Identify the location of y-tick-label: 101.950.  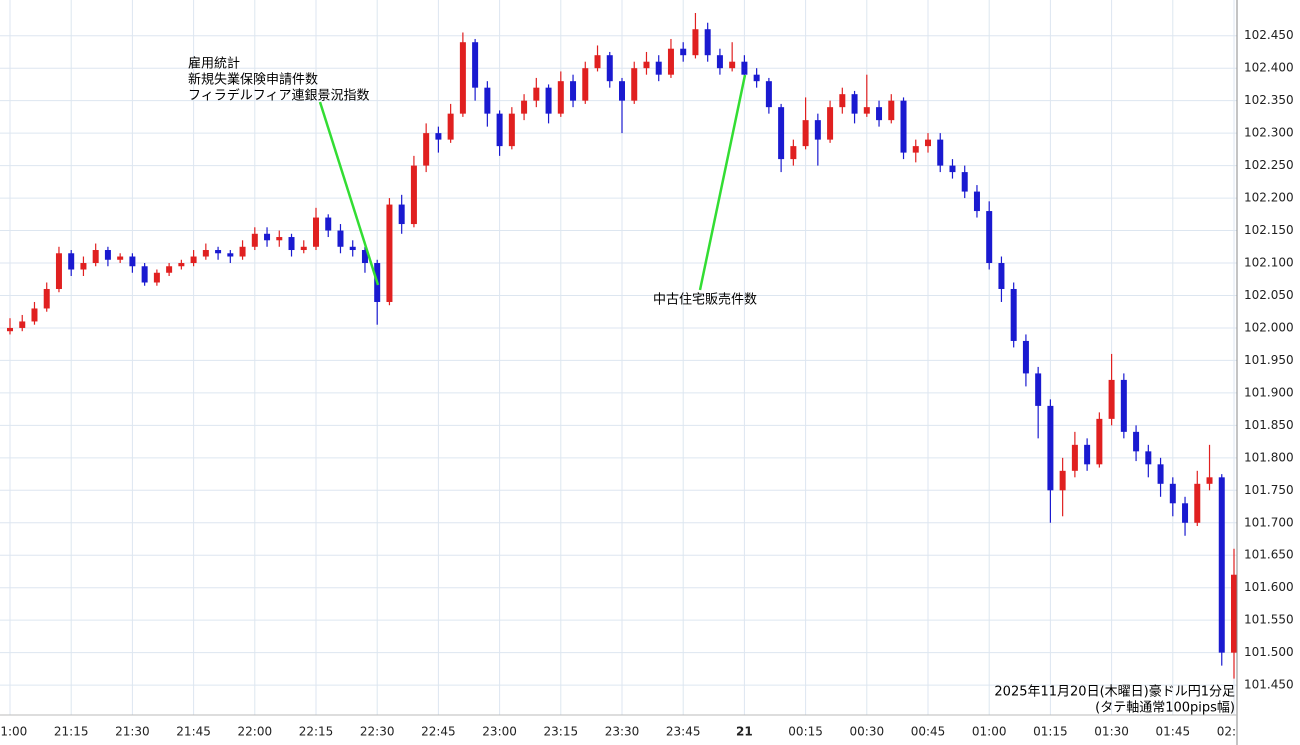
(1269, 360).